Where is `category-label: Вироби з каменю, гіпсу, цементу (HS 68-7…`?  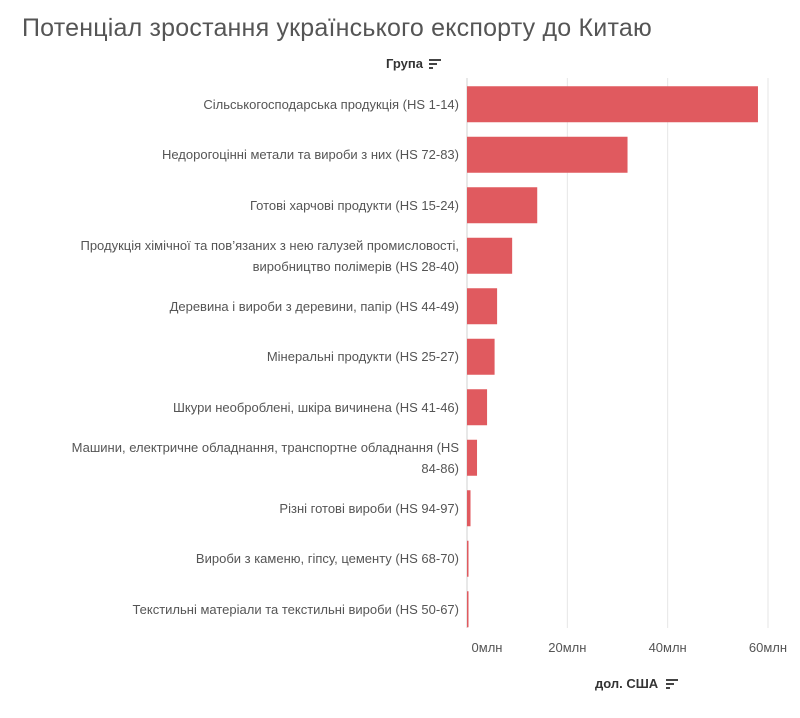
category-label: Вироби з каменю, гіпсу, цементу (HS 68-7… is located at coordinates (234, 558).